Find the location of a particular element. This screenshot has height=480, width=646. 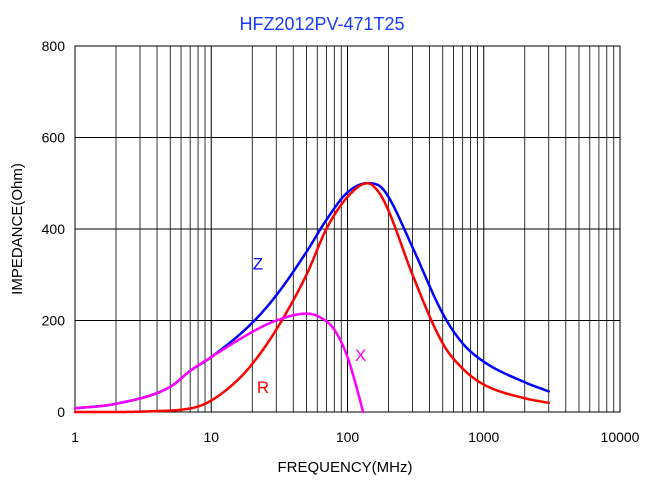

curve-label-r: R is located at coordinates (263, 387).